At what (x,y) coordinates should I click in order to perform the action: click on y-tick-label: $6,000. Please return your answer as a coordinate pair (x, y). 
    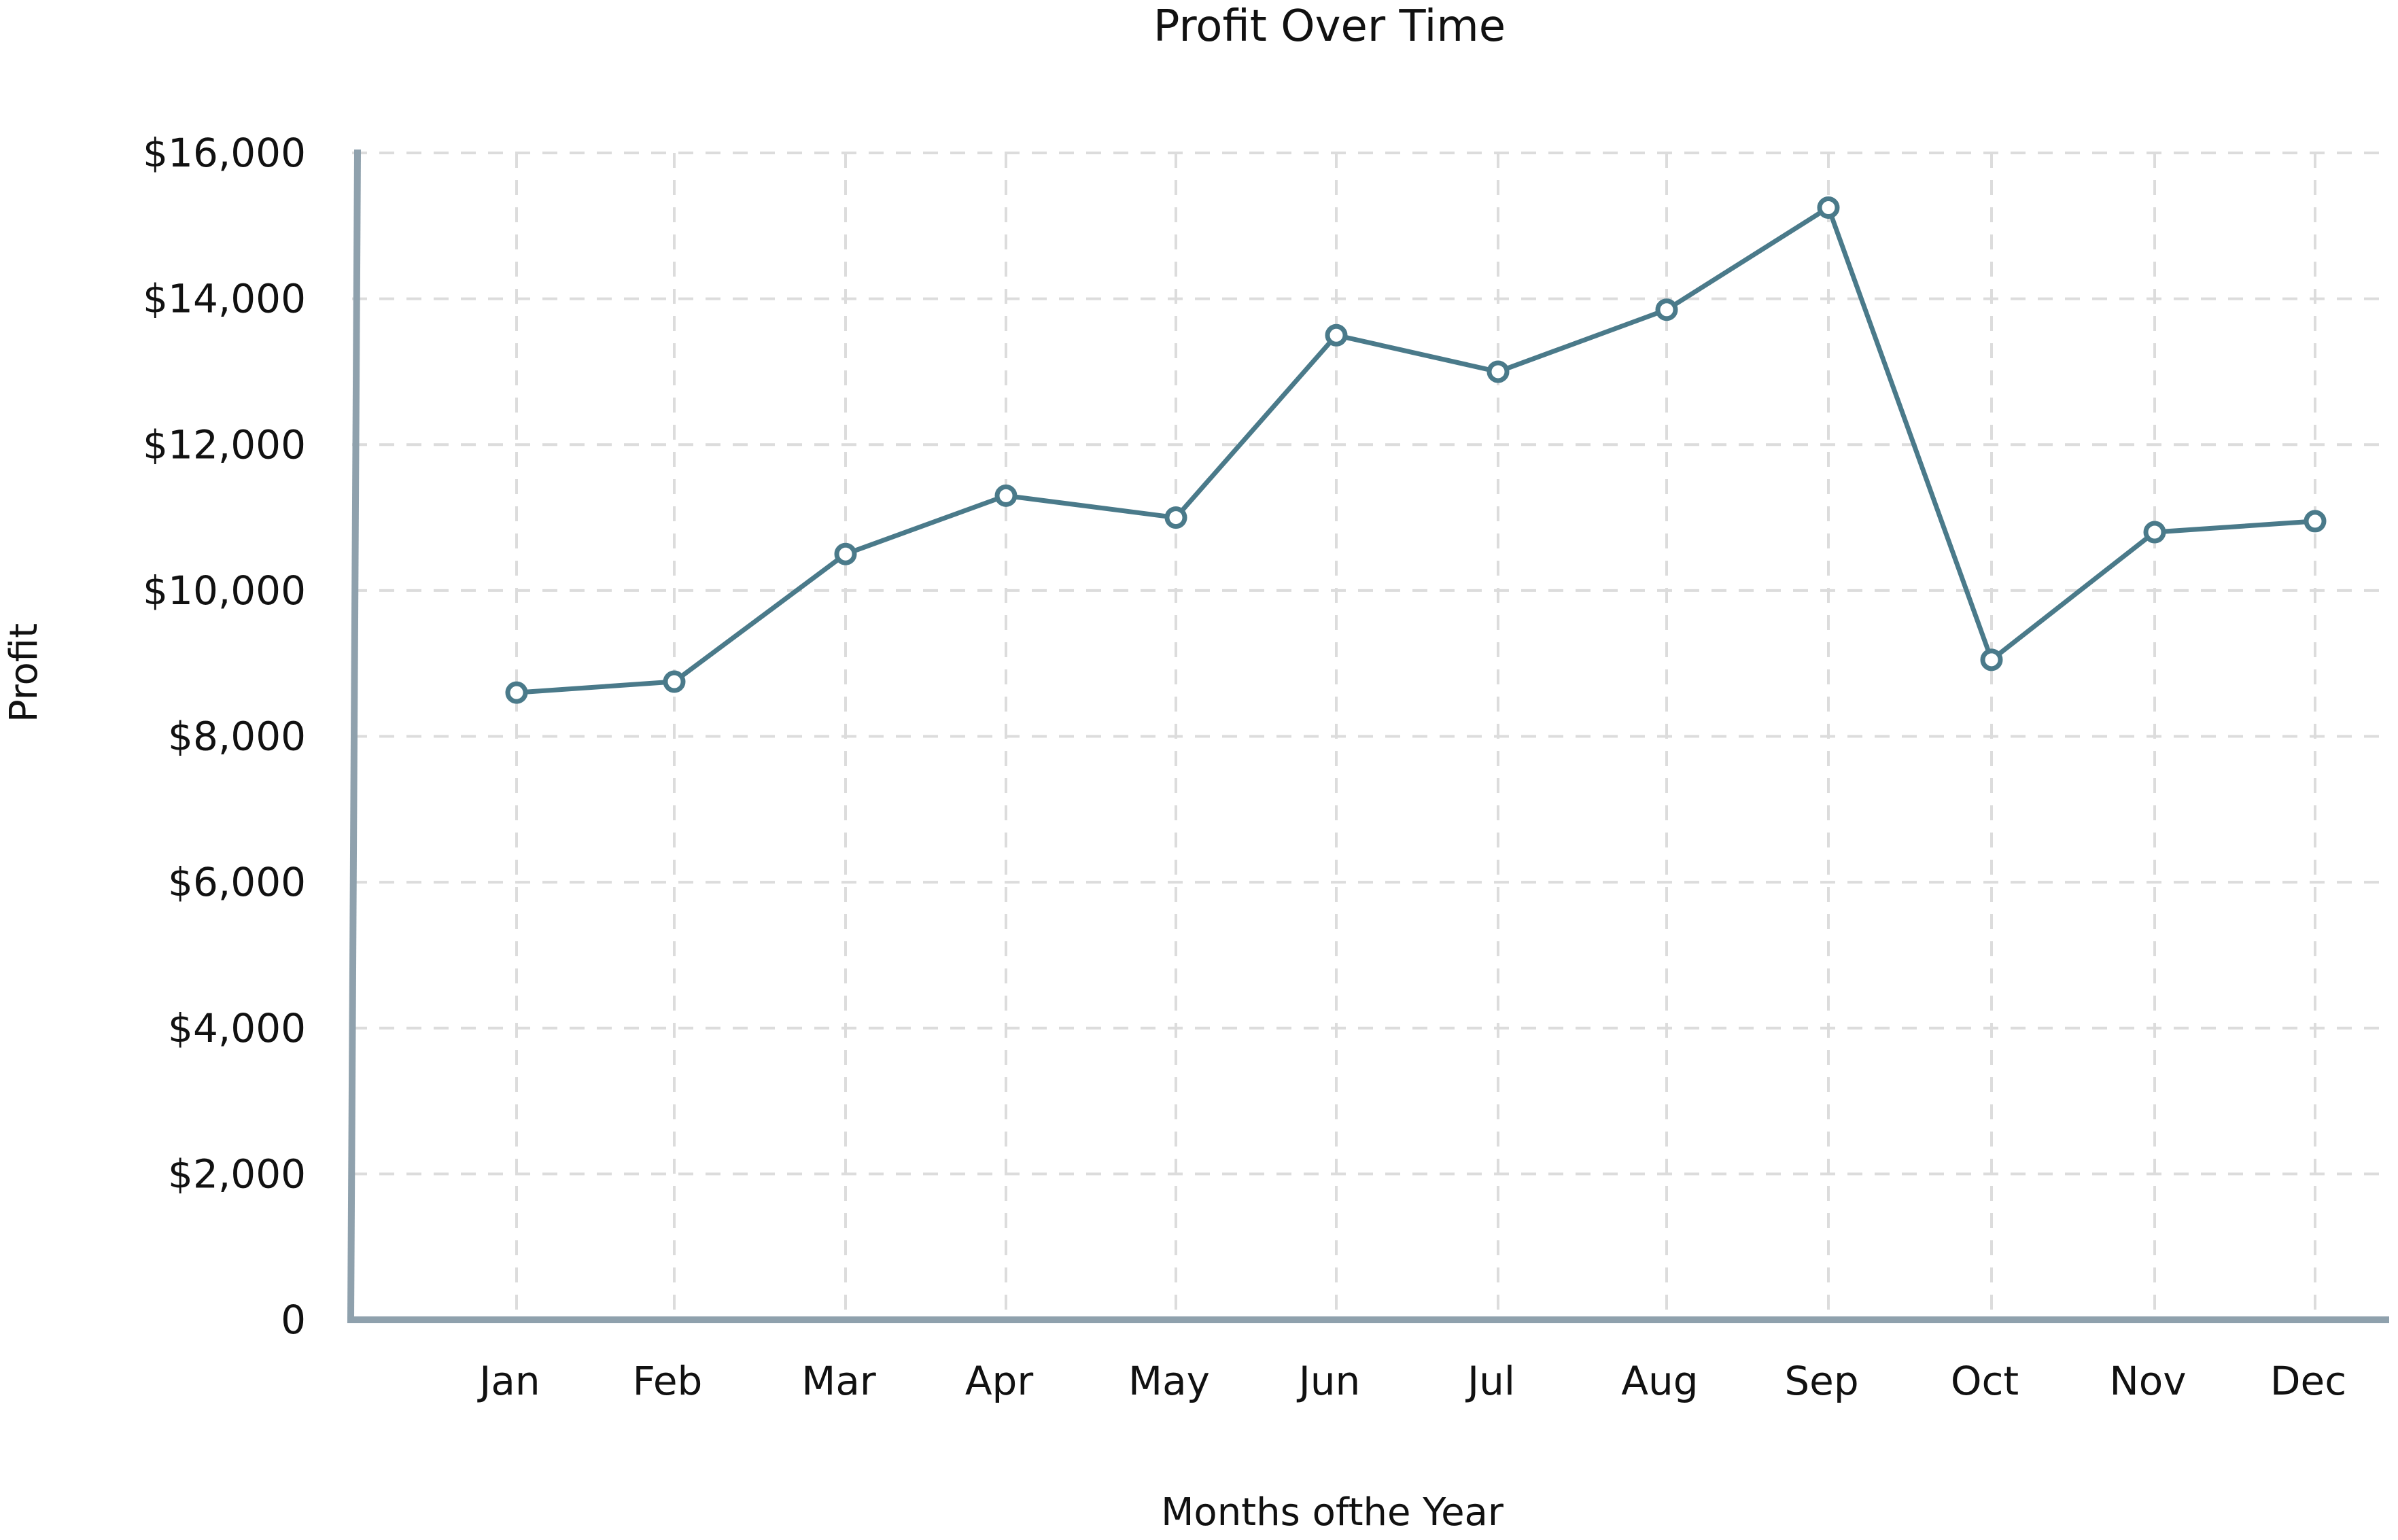
    Looking at the image, I should click on (237, 882).